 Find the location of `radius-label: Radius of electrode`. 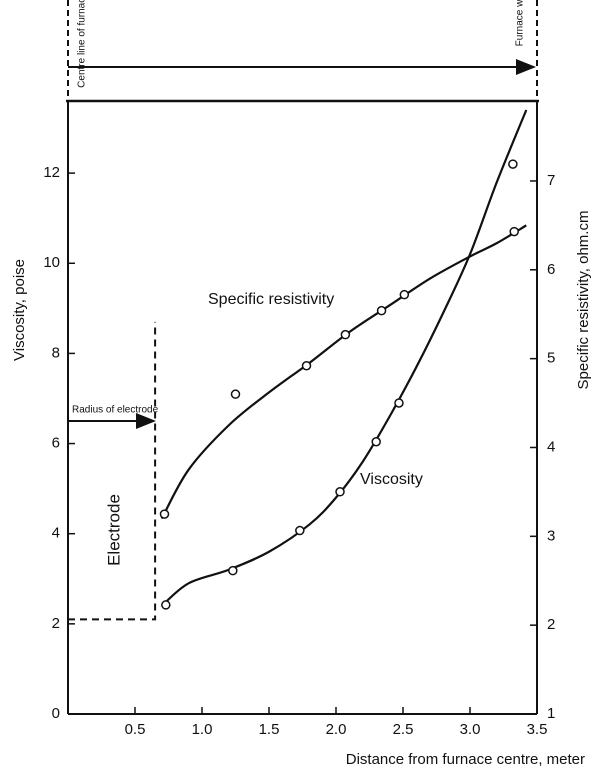

radius-label: Radius of electrode is located at coordinates (115, 410).